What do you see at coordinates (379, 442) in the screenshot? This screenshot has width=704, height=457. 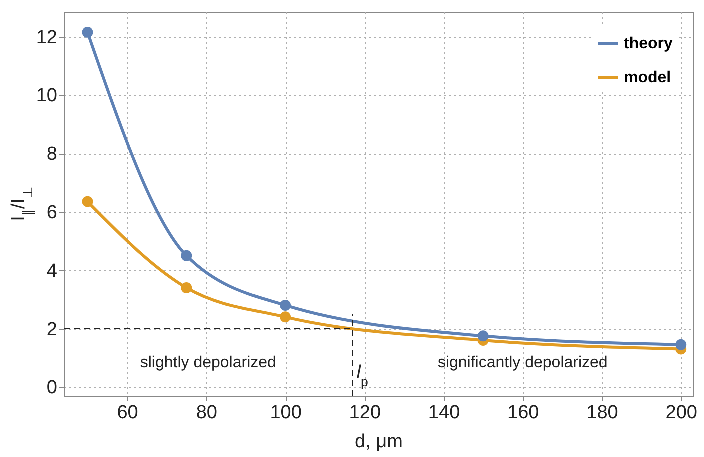 I see `x-axis-title: d, μm` at bounding box center [379, 442].